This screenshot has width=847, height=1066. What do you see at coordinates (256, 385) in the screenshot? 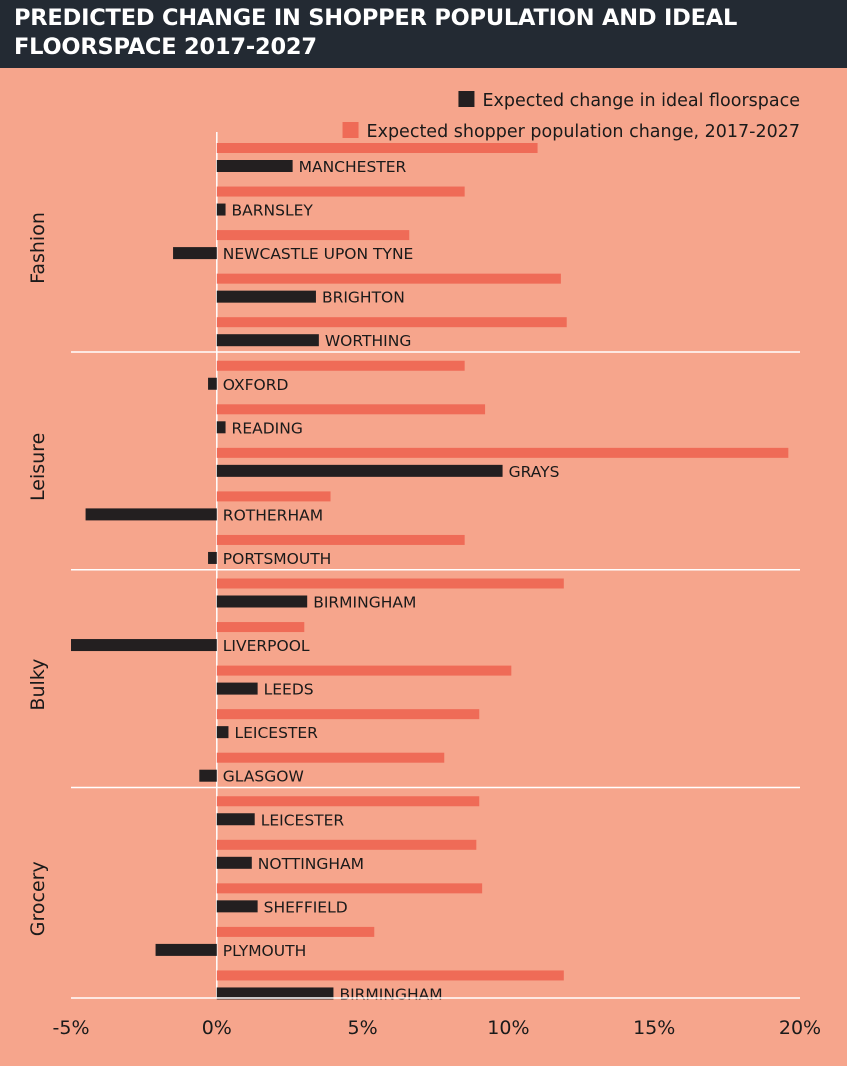
I see `city-label: OXFORD` at bounding box center [256, 385].